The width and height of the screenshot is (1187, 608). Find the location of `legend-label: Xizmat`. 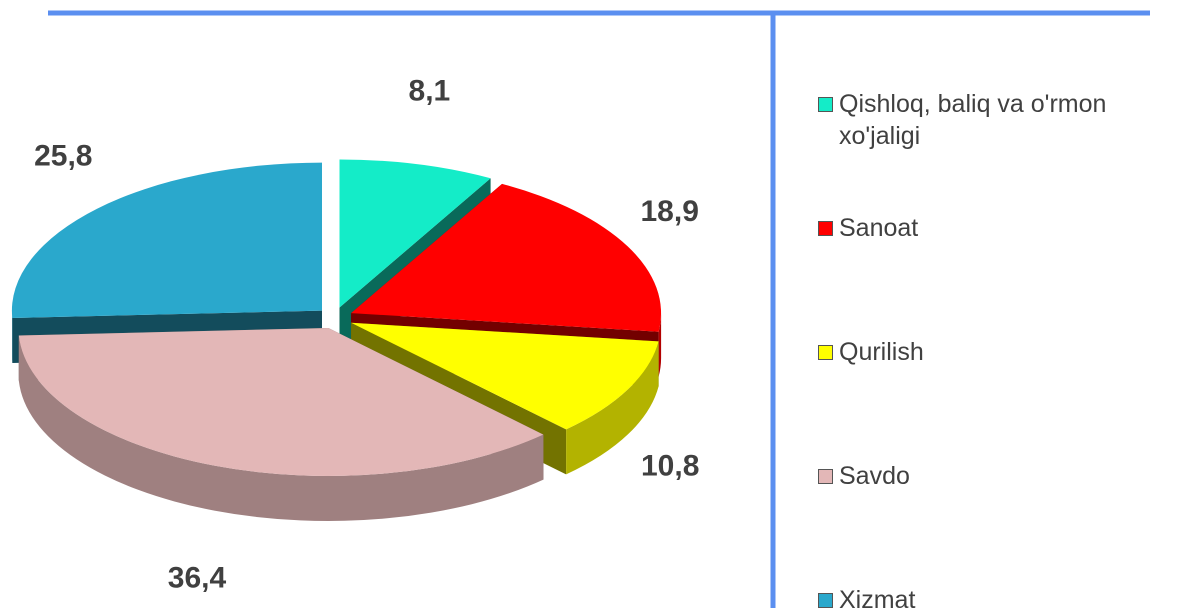

legend-label: Xizmat is located at coordinates (877, 597).